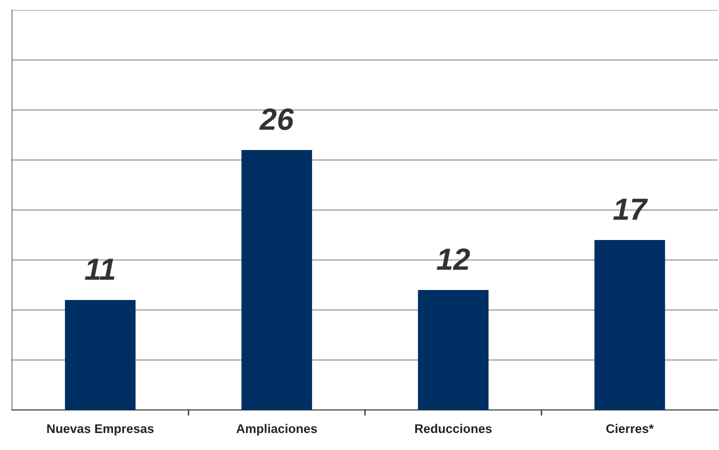 This screenshot has height=450, width=719. I want to click on x-tick-label: Ampliaciones, so click(276, 430).